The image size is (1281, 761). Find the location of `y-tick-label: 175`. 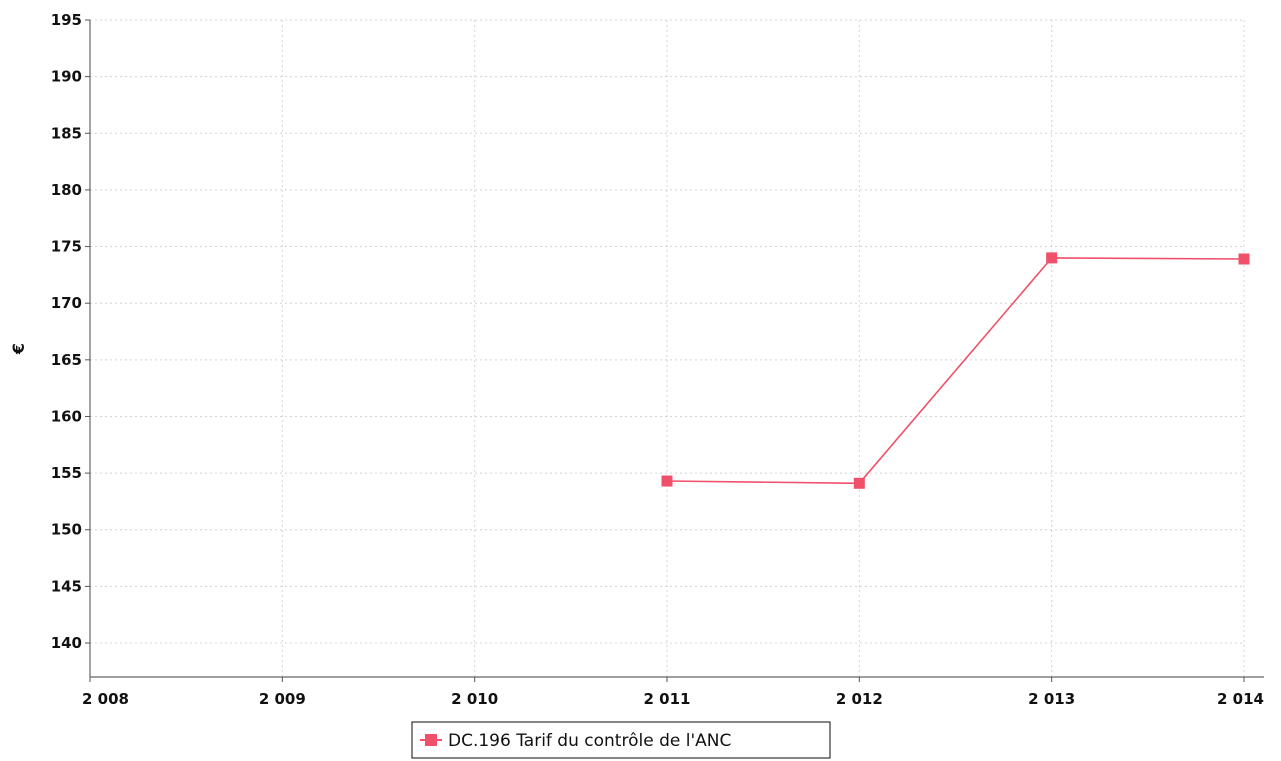

y-tick-label: 175 is located at coordinates (66, 247).